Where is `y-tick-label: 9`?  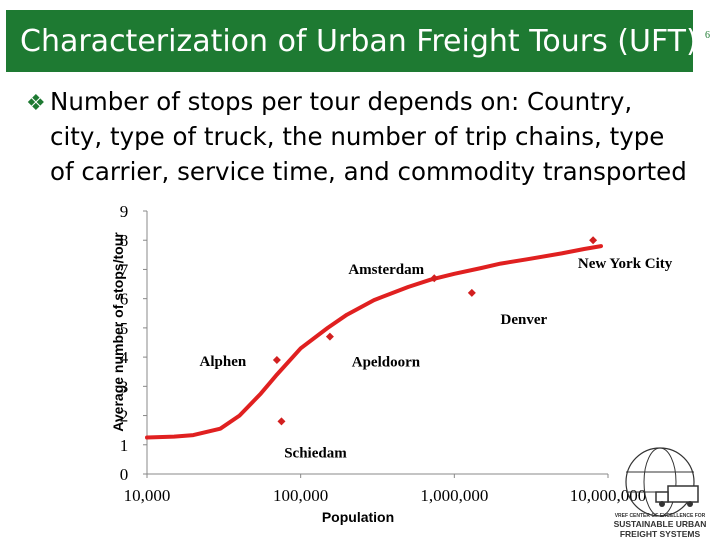 y-tick-label: 9 is located at coordinates (124, 211).